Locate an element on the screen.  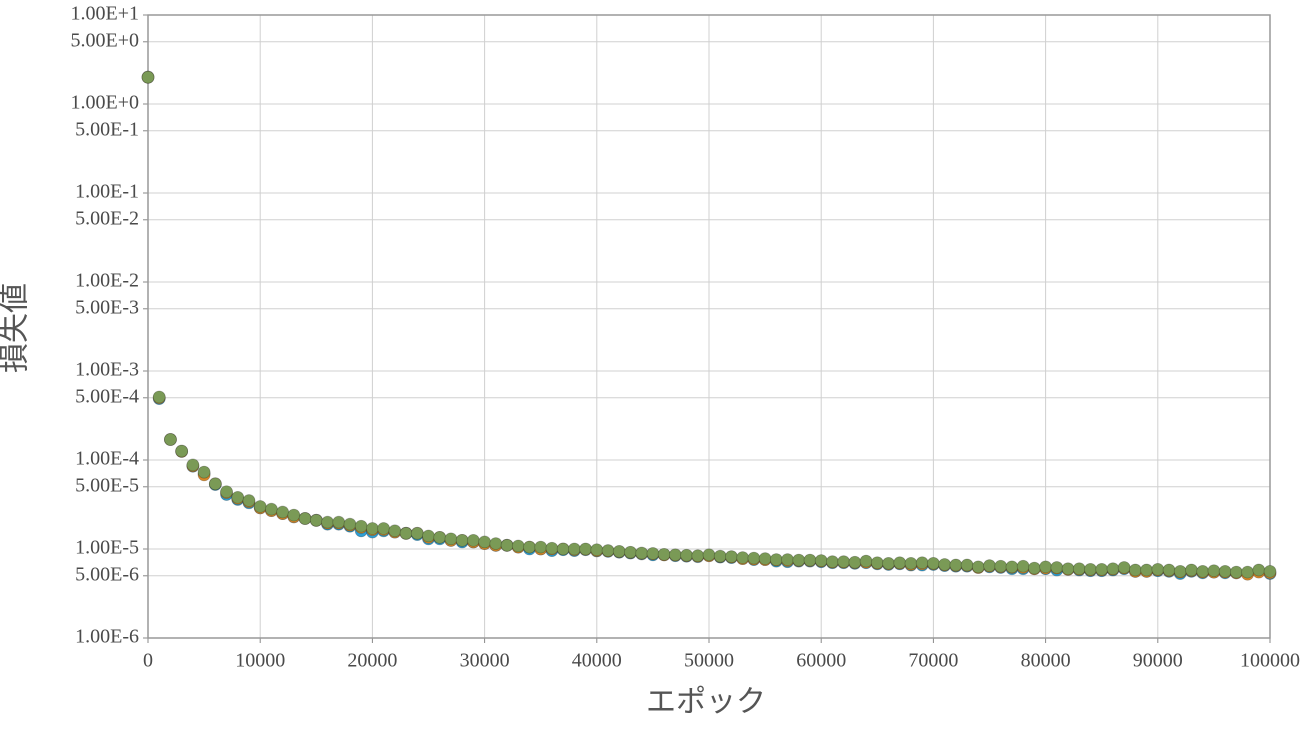
x-tick-label: 30000 is located at coordinates (485, 661).